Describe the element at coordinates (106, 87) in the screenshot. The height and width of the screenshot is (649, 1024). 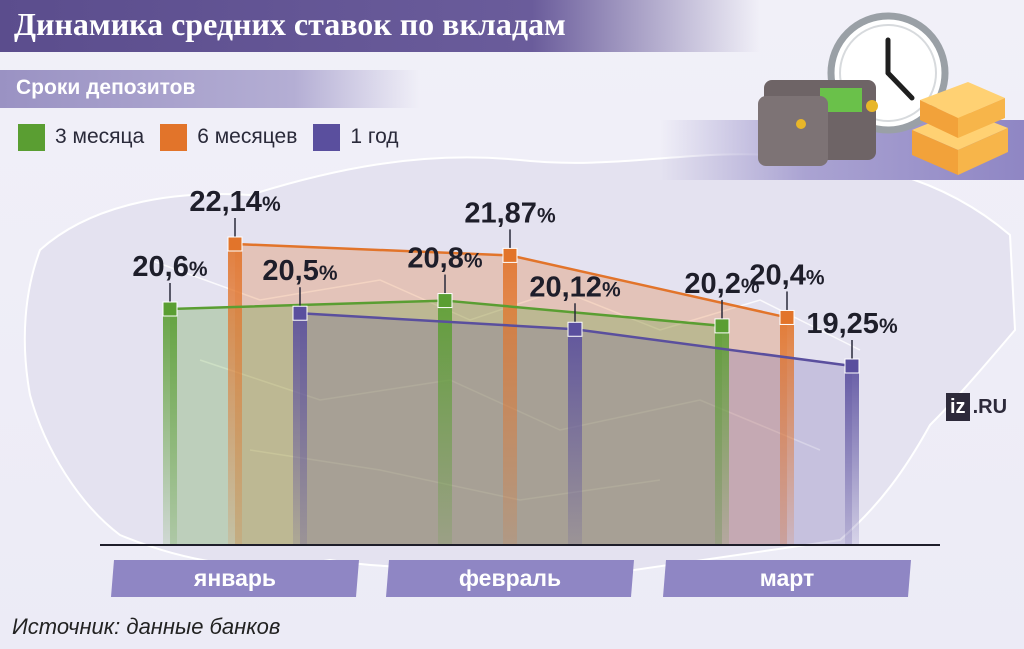
I see `chart-subtitle: Сроки депозитов` at that location.